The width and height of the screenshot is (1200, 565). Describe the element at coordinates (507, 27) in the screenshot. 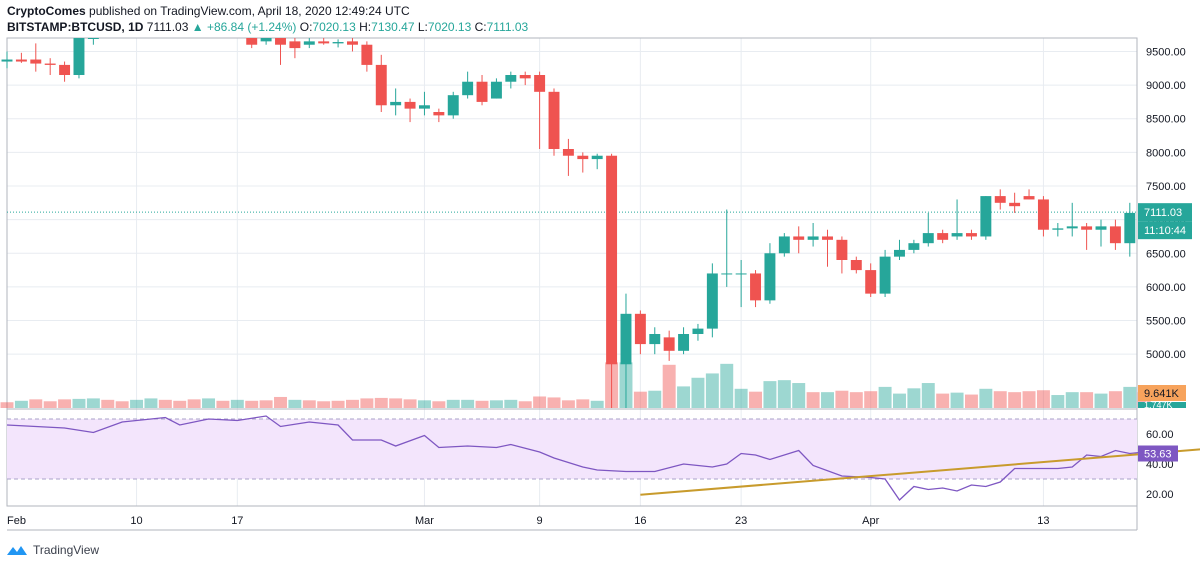

I see `close-value: 7111.03` at that location.